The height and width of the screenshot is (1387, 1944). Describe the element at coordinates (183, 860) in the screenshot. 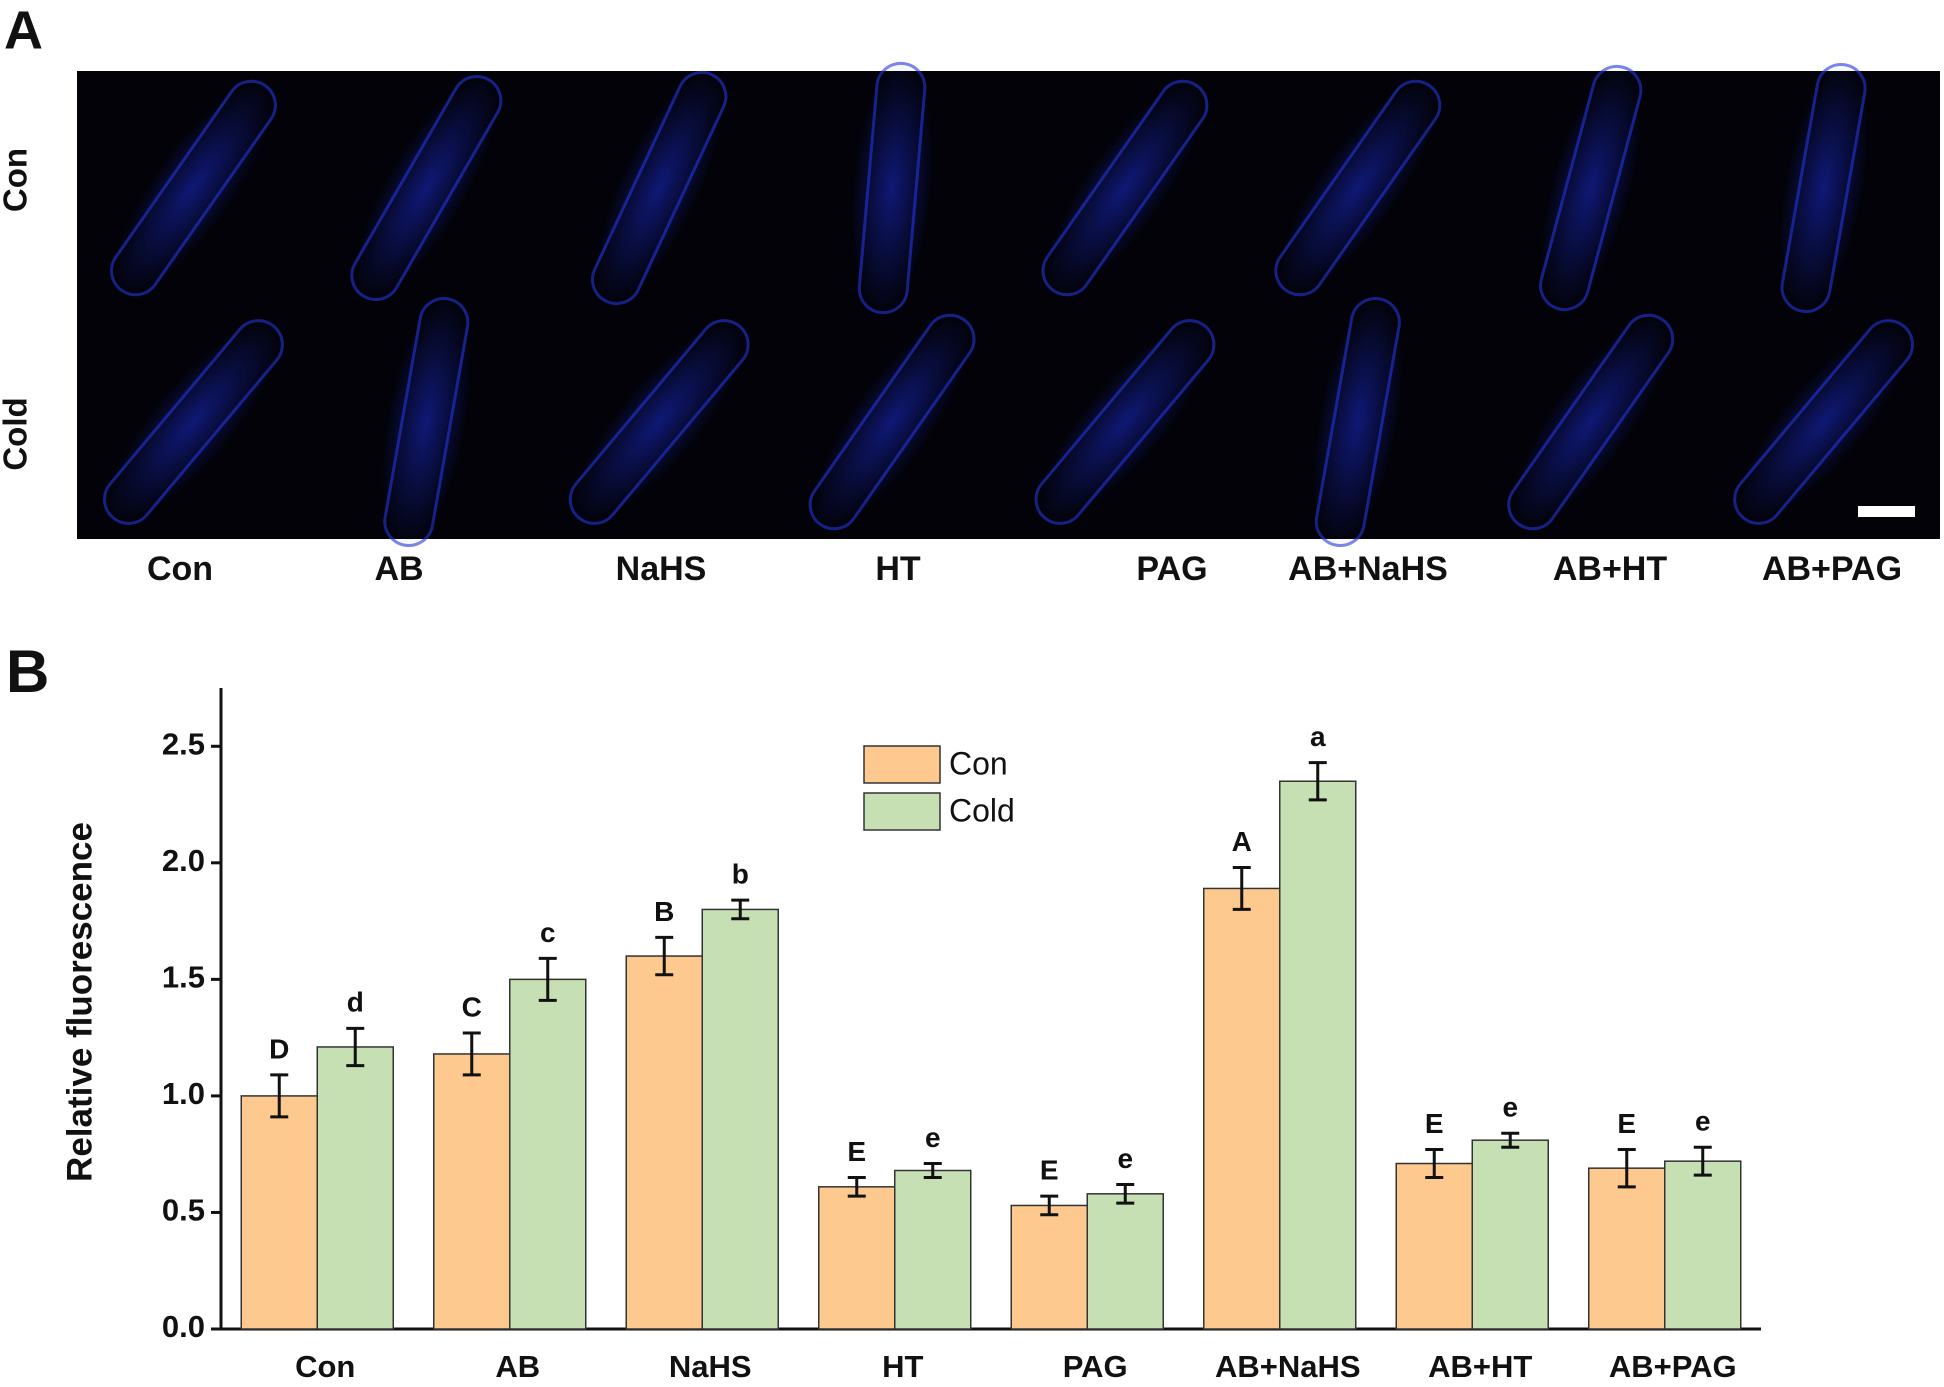

I see `y-tick-label: 2.0` at that location.